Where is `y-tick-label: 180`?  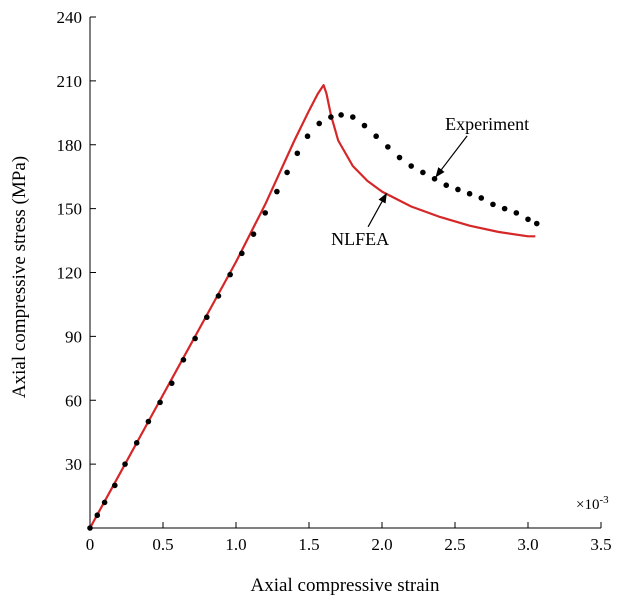
y-tick-label: 180 is located at coordinates (70, 145).